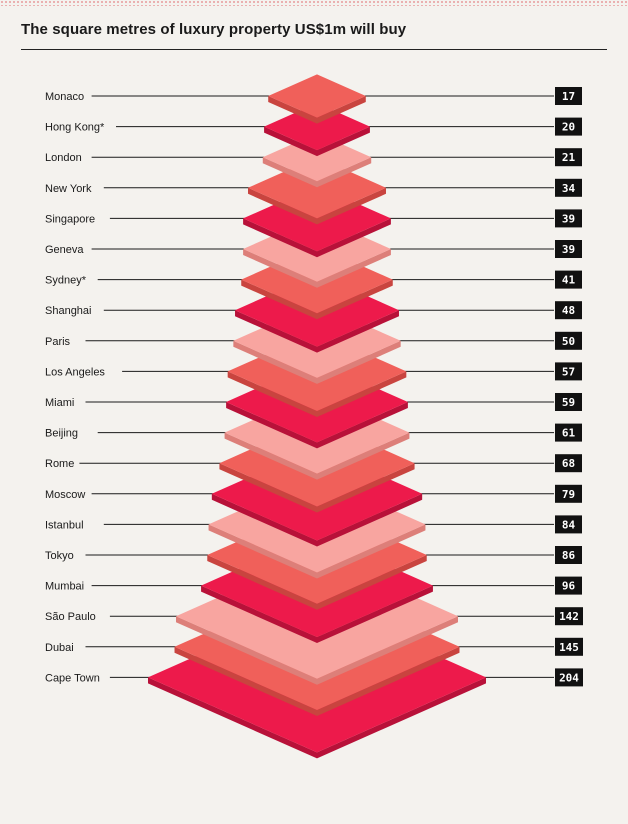  What do you see at coordinates (68, 189) in the screenshot?
I see `city-label: New York` at bounding box center [68, 189].